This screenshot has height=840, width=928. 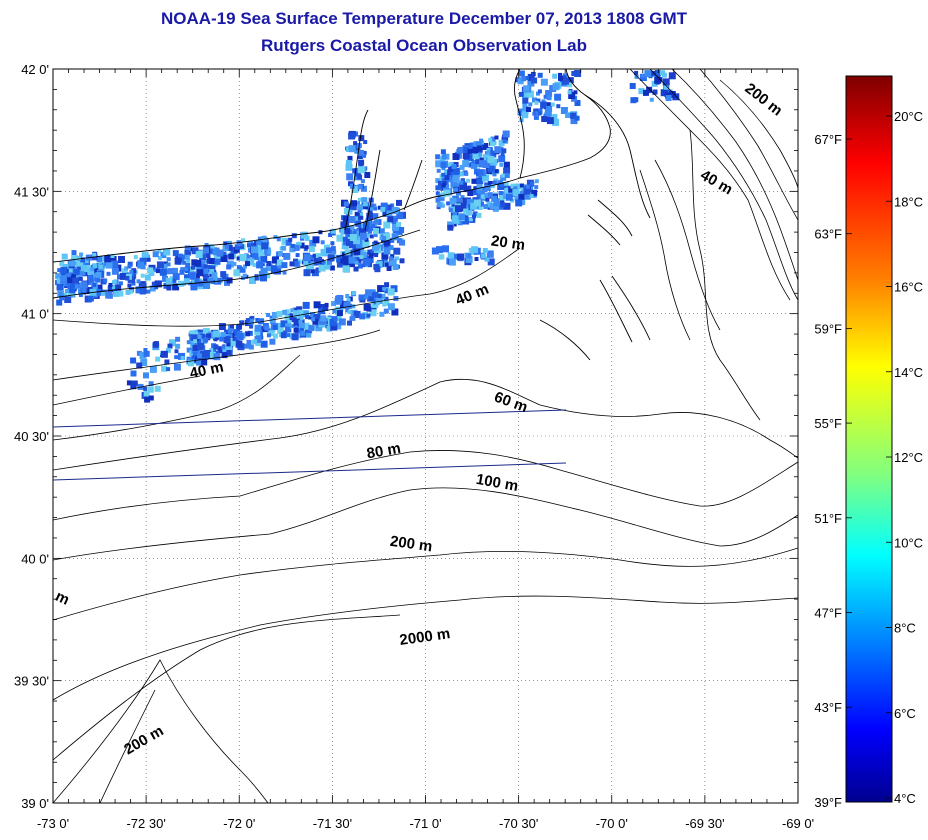 I want to click on y-tick-label: 42 0', so click(x=35, y=69).